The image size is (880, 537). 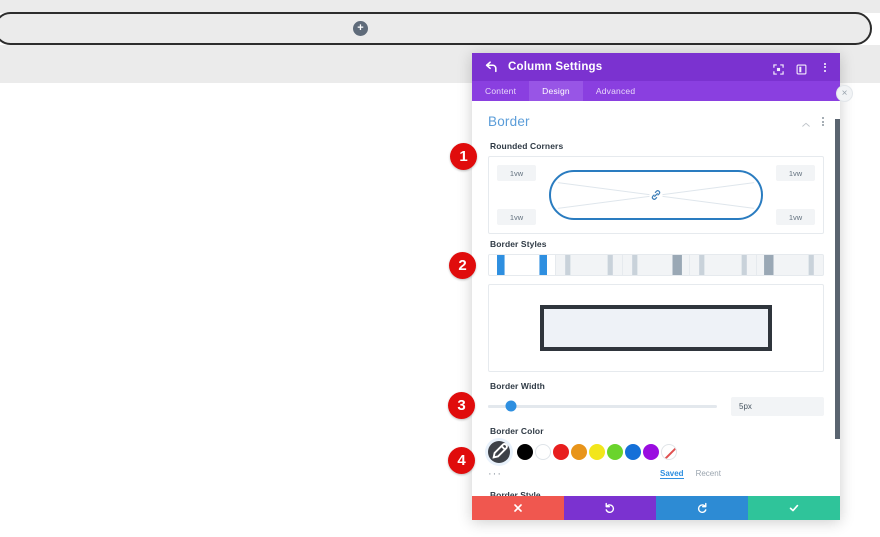 What do you see at coordinates (440, 6) in the screenshot?
I see `canvas-top-strip` at bounding box center [440, 6].